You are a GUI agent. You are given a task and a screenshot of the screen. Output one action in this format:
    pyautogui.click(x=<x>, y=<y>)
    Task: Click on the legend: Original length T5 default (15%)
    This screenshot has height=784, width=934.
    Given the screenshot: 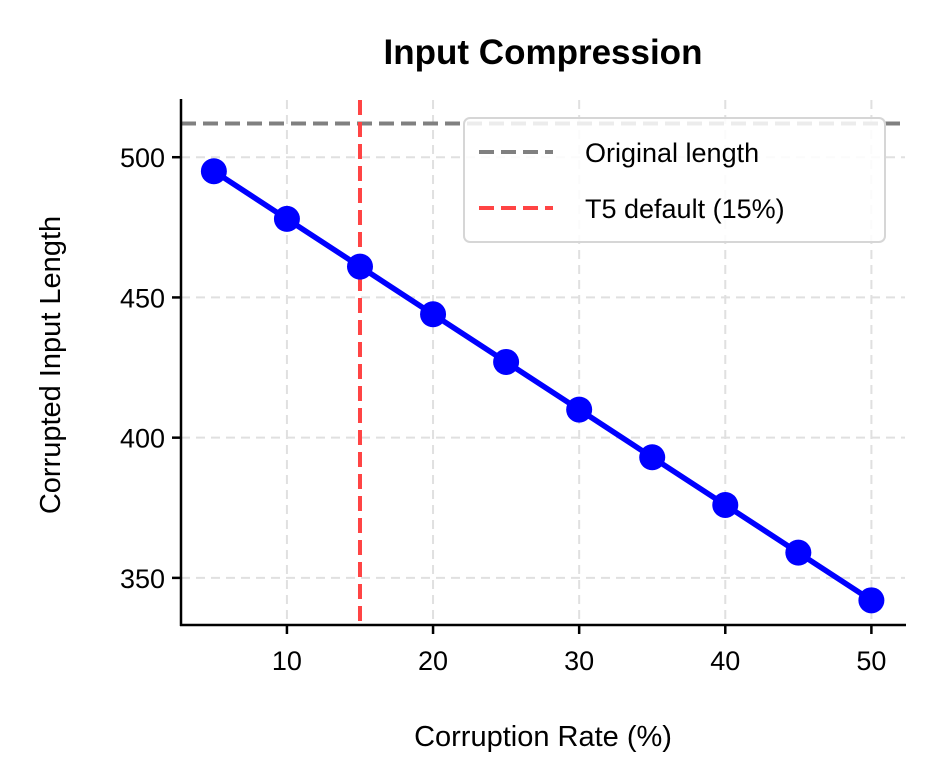 What is the action you would take?
    pyautogui.click(x=674, y=180)
    